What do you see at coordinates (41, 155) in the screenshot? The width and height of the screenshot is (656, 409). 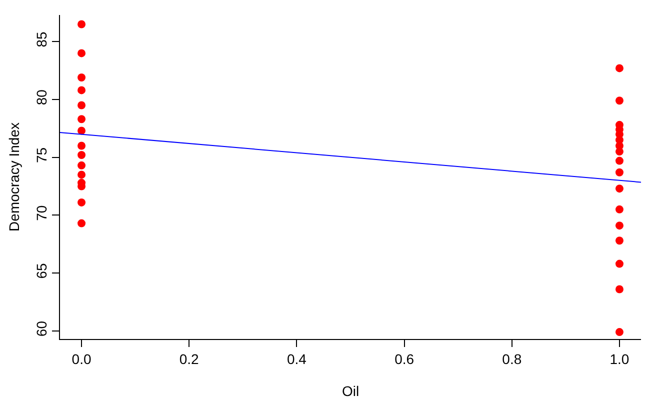 I see `y-tick-label: 75` at bounding box center [41, 155].